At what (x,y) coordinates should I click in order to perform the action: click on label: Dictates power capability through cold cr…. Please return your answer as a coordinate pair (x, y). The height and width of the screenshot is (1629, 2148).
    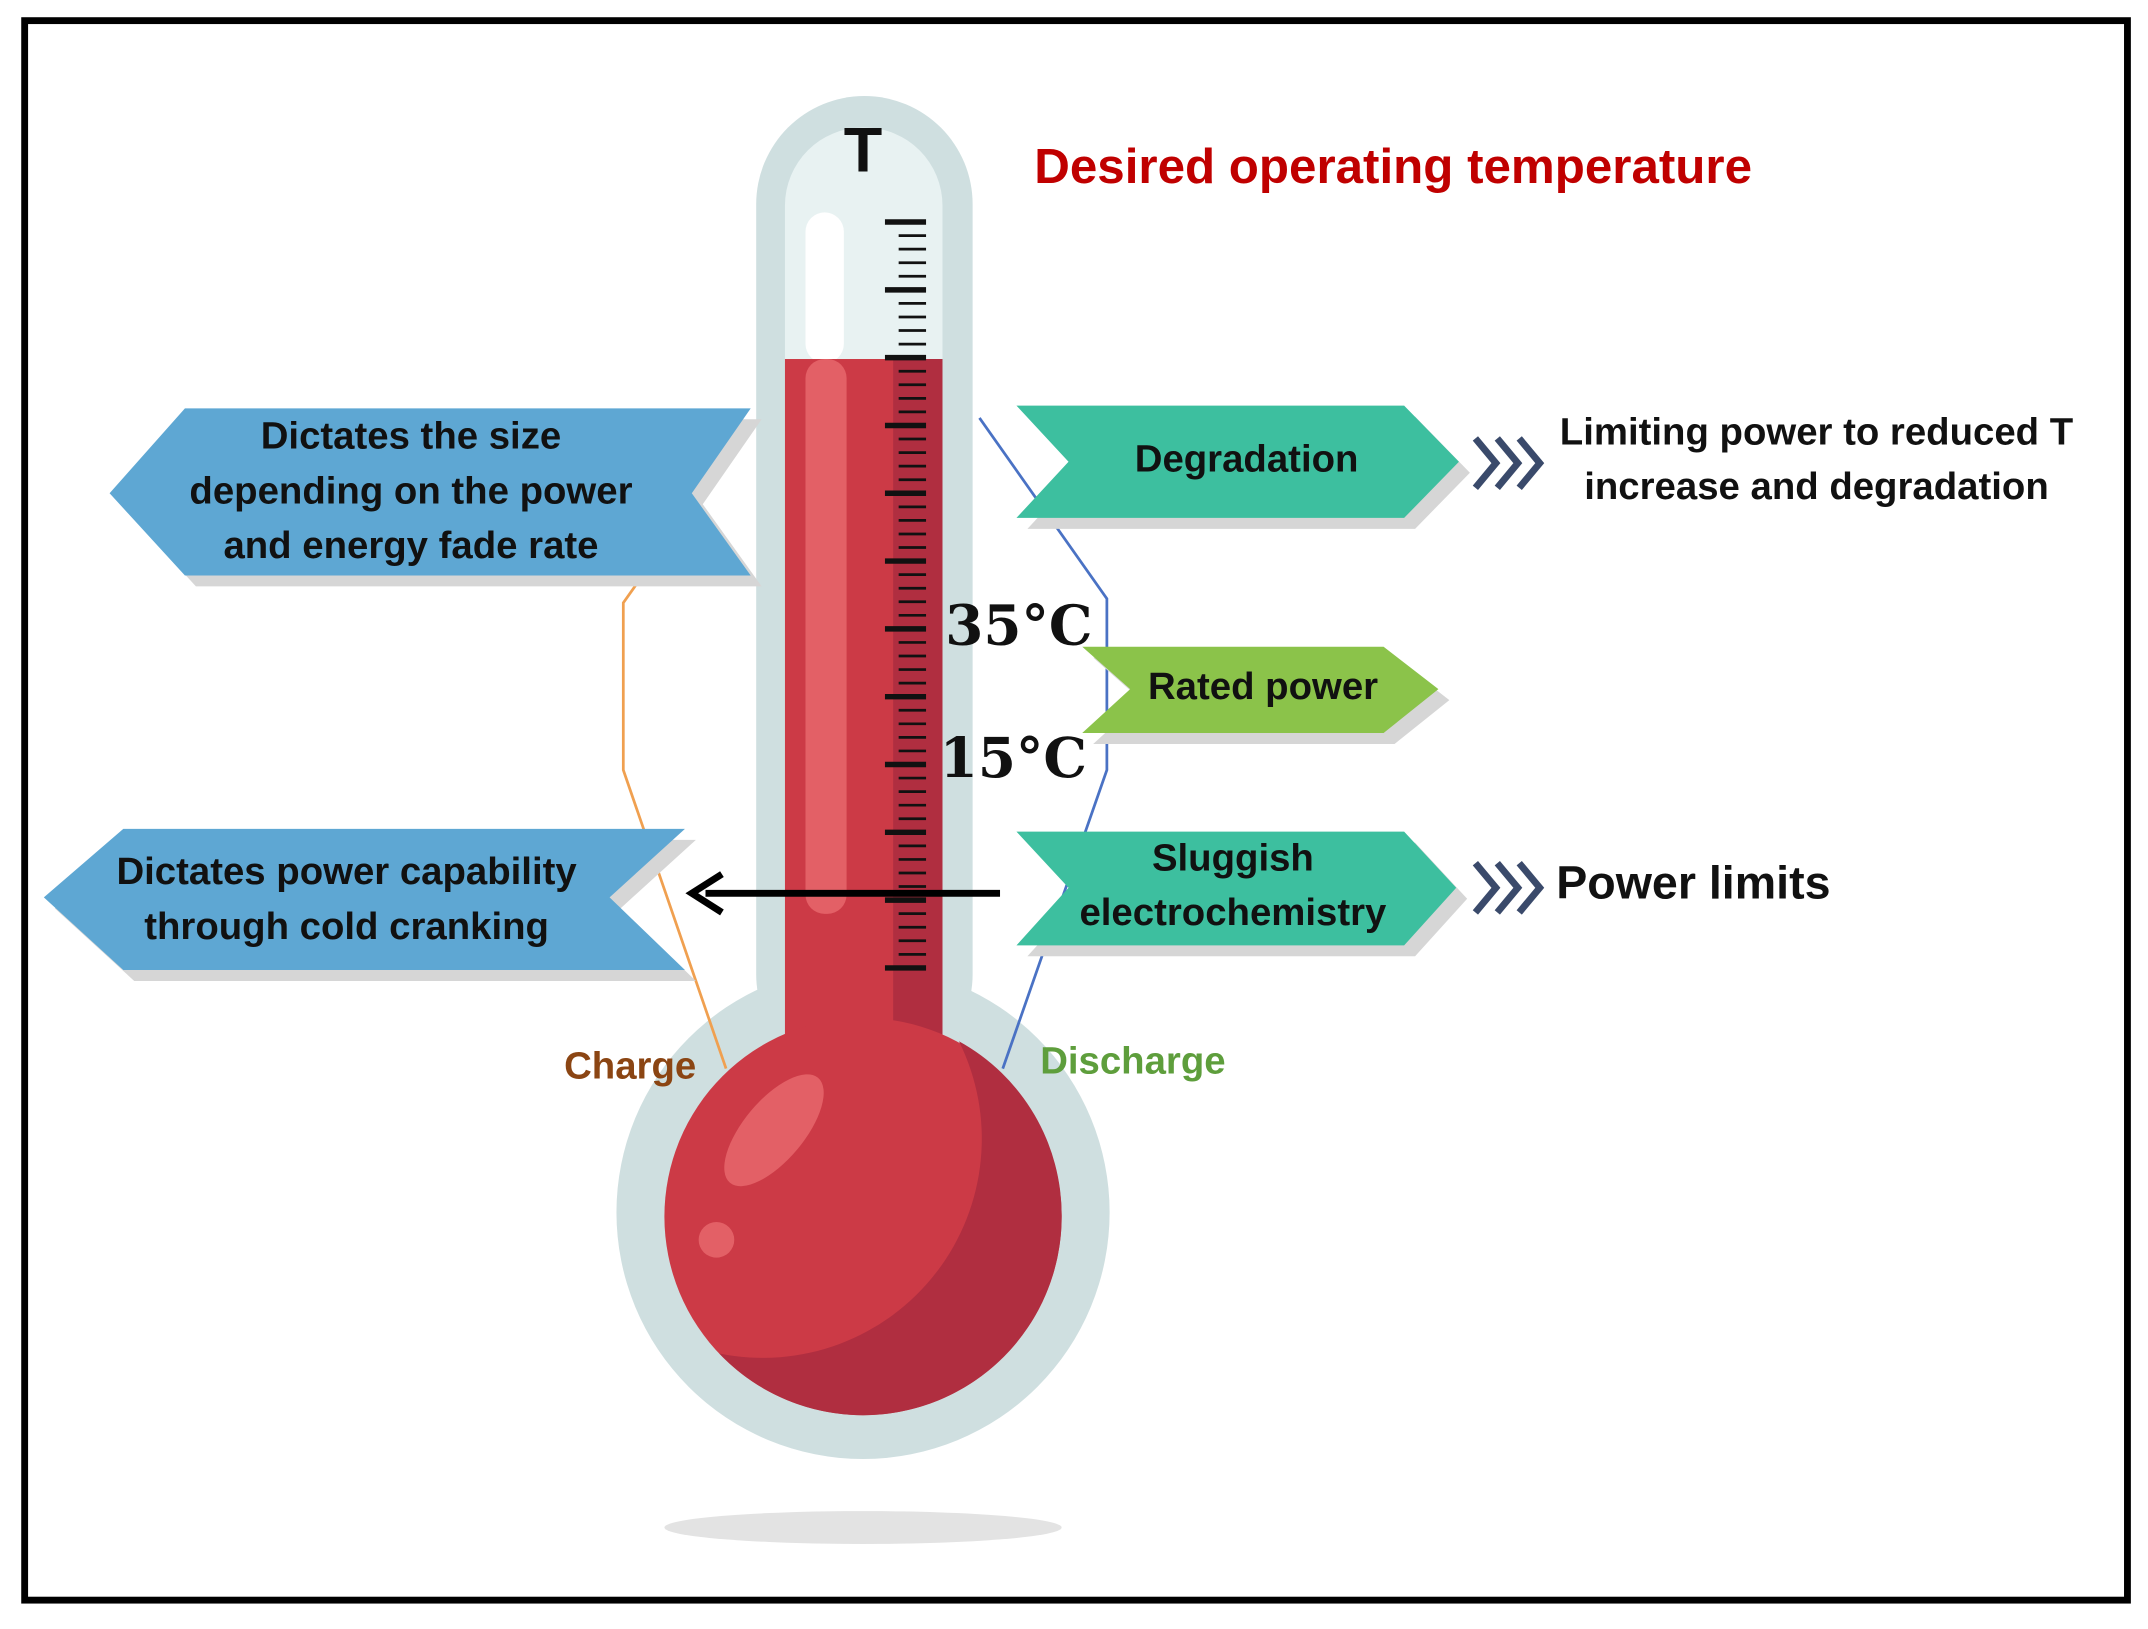
    Looking at the image, I should click on (346, 899).